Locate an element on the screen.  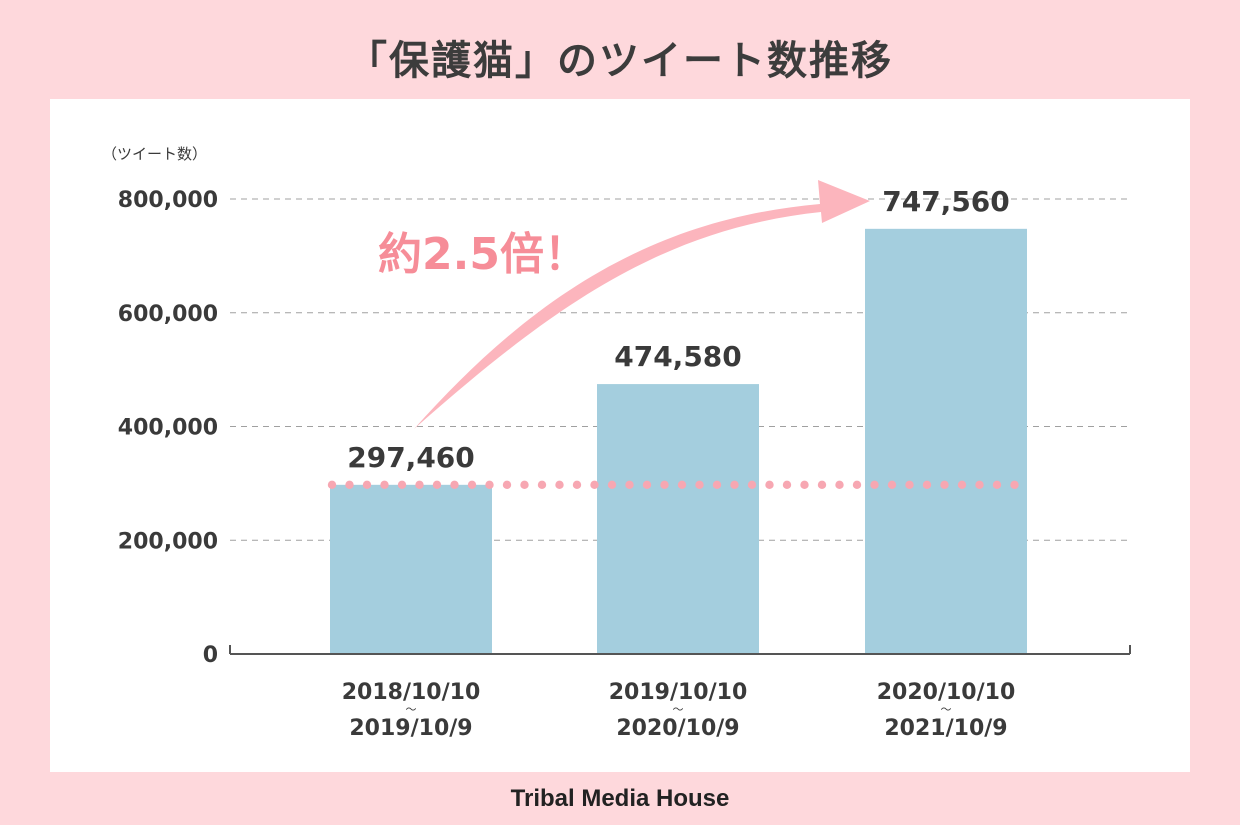
brand-logo: Tribal Media House is located at coordinates (620, 798).